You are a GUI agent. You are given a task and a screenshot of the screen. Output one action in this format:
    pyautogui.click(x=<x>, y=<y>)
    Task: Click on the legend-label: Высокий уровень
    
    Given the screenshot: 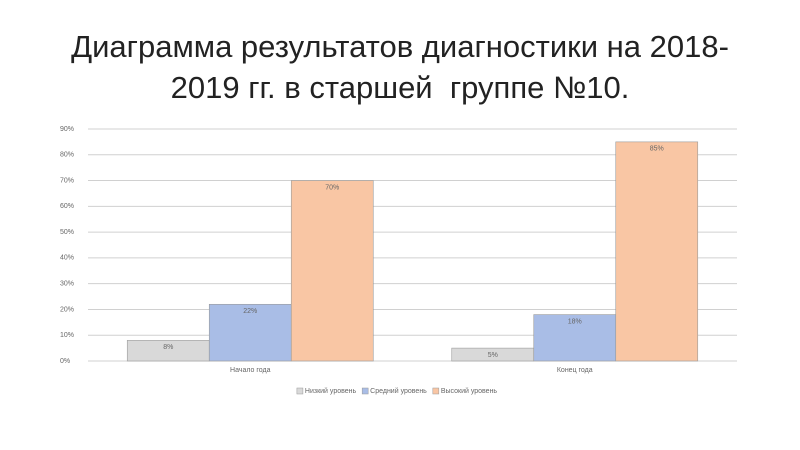 What is the action you would take?
    pyautogui.click(x=469, y=391)
    